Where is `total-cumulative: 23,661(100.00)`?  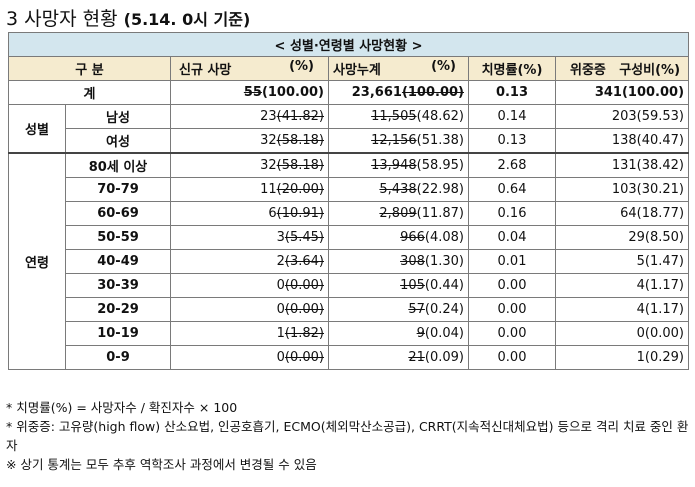 total-cumulative: 23,661(100.00) is located at coordinates (398, 92).